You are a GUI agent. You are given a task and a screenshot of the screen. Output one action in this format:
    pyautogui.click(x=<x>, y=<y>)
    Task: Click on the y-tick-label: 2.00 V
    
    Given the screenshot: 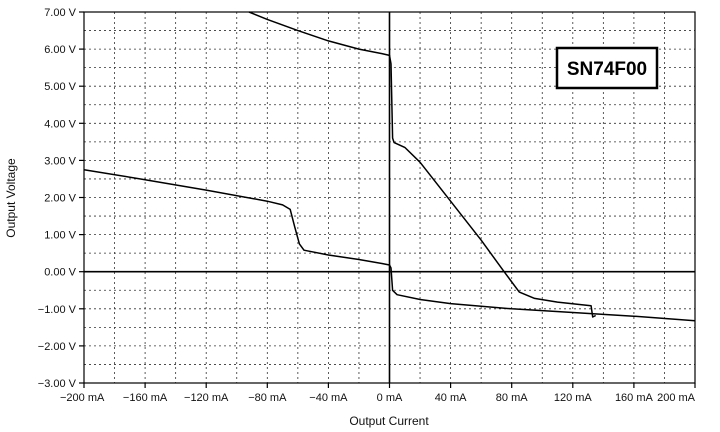 What is the action you would take?
    pyautogui.click(x=60, y=199)
    